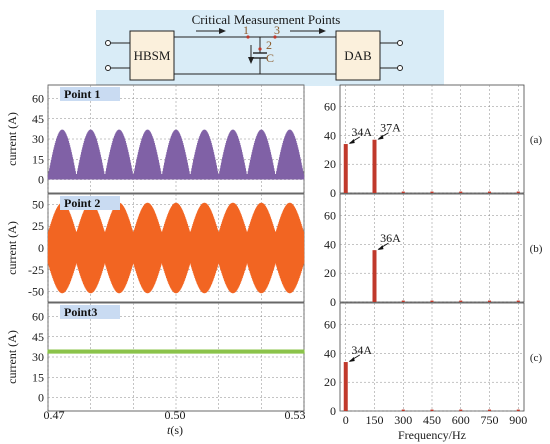  Describe the element at coordinates (433, 251) in the screenshot. I see `spectrum-panel: 0 20 40 60 36A (b)` at that location.